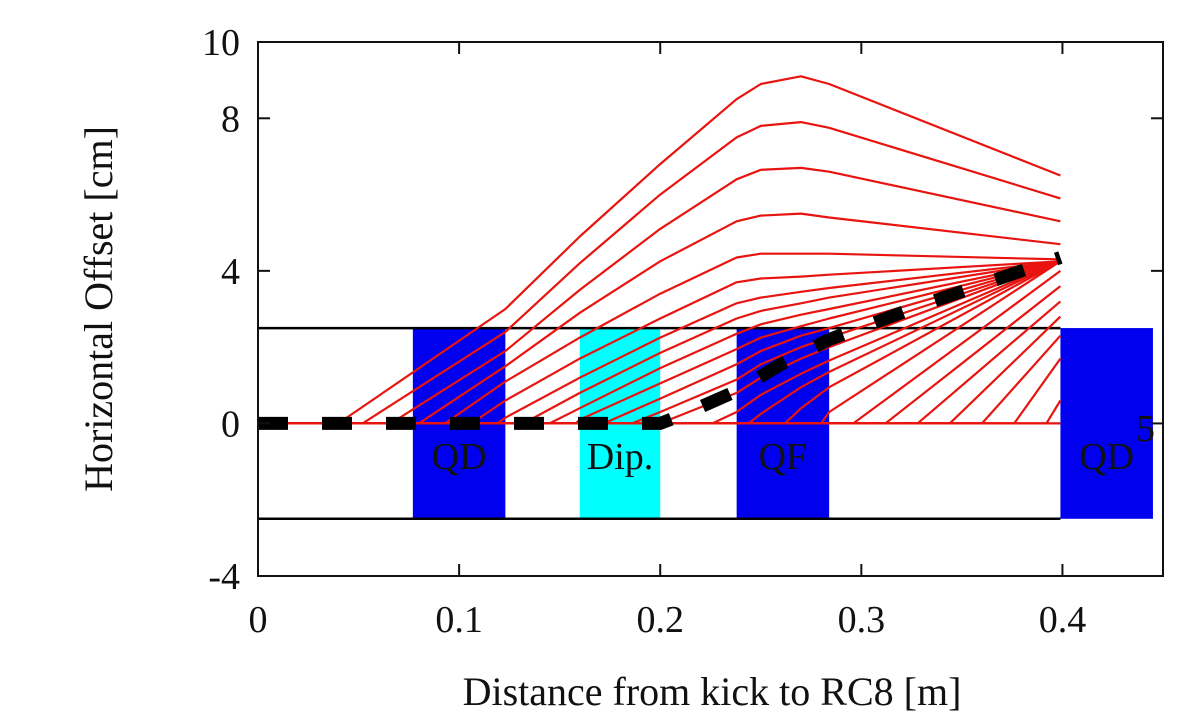 This screenshot has height=727, width=1197. I want to click on x-tick-label: 0.3, so click(862, 620).